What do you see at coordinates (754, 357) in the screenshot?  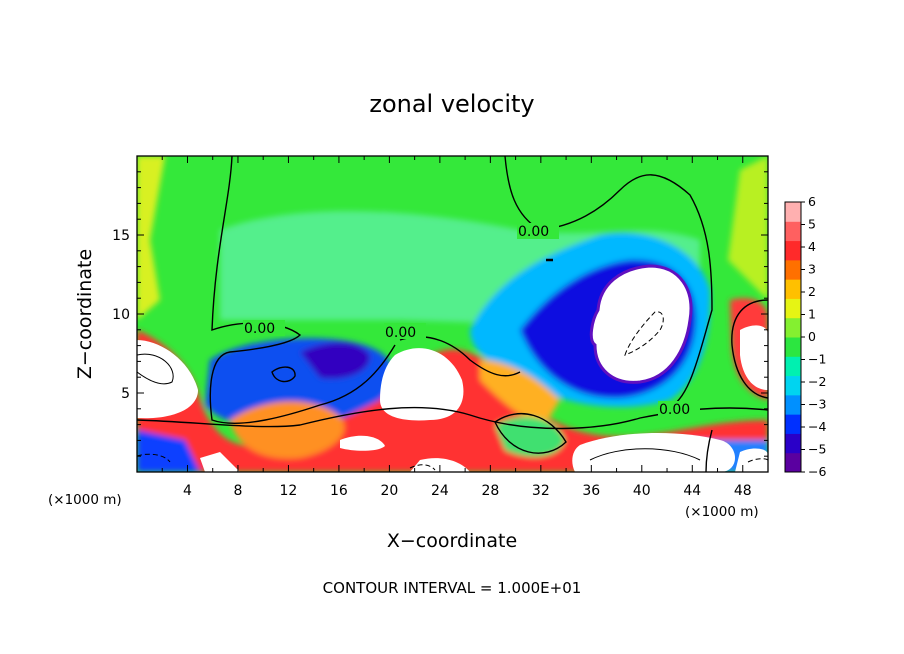 I see `saturated-region-right-edge` at bounding box center [754, 357].